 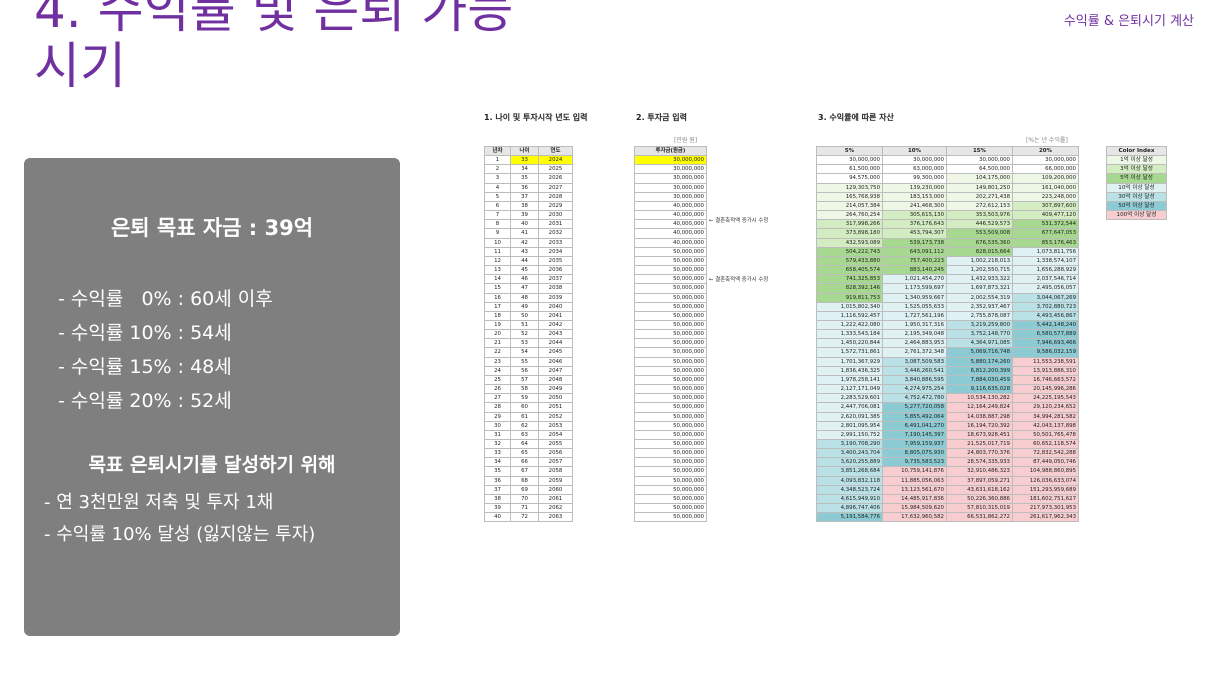 What do you see at coordinates (1045, 444) in the screenshot?
I see `asset-cell-r20: 60,652,118,574` at bounding box center [1045, 444].